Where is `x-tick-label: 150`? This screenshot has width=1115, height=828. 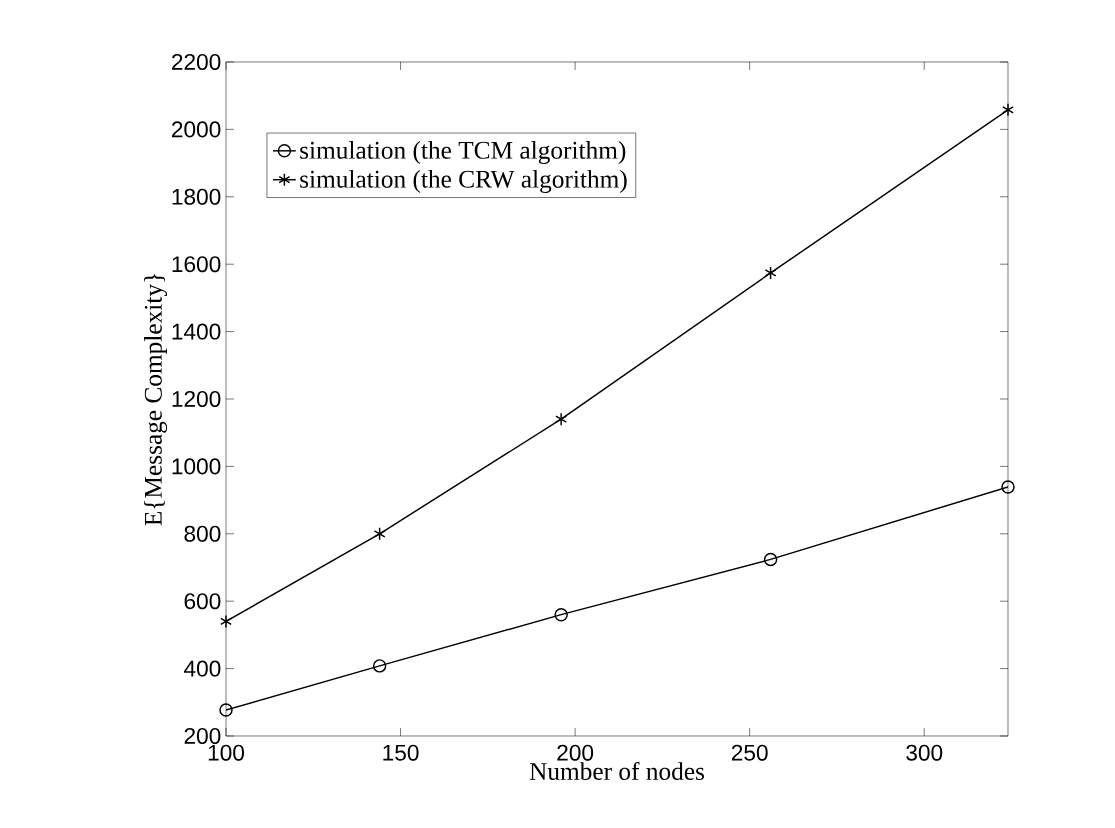 x-tick-label: 150 is located at coordinates (401, 752).